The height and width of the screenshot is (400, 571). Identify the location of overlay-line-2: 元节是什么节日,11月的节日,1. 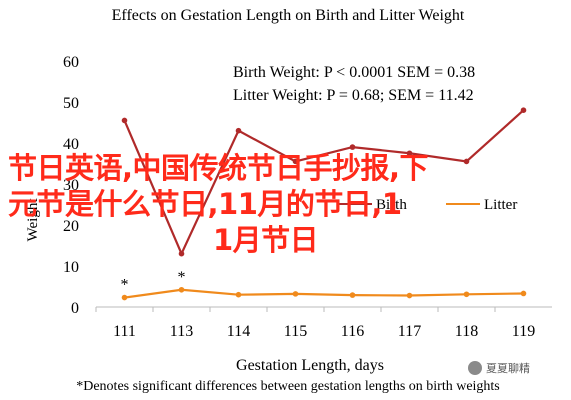
(205, 204).